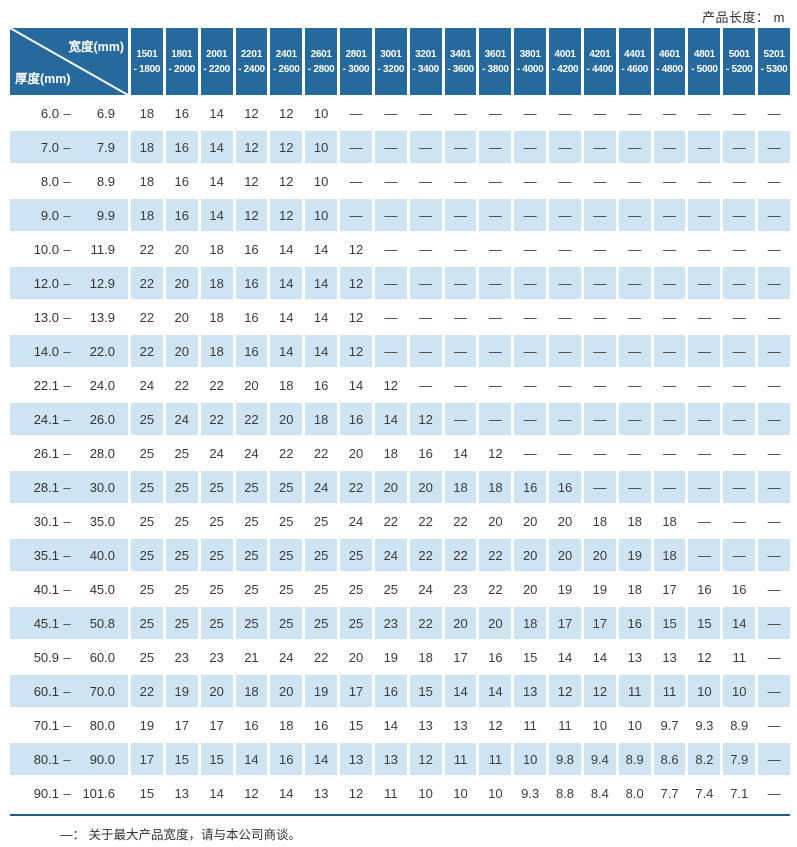 The image size is (797, 847). What do you see at coordinates (69, 793) in the screenshot?
I see `thickness-range-cell: 90.1–101.6` at bounding box center [69, 793].